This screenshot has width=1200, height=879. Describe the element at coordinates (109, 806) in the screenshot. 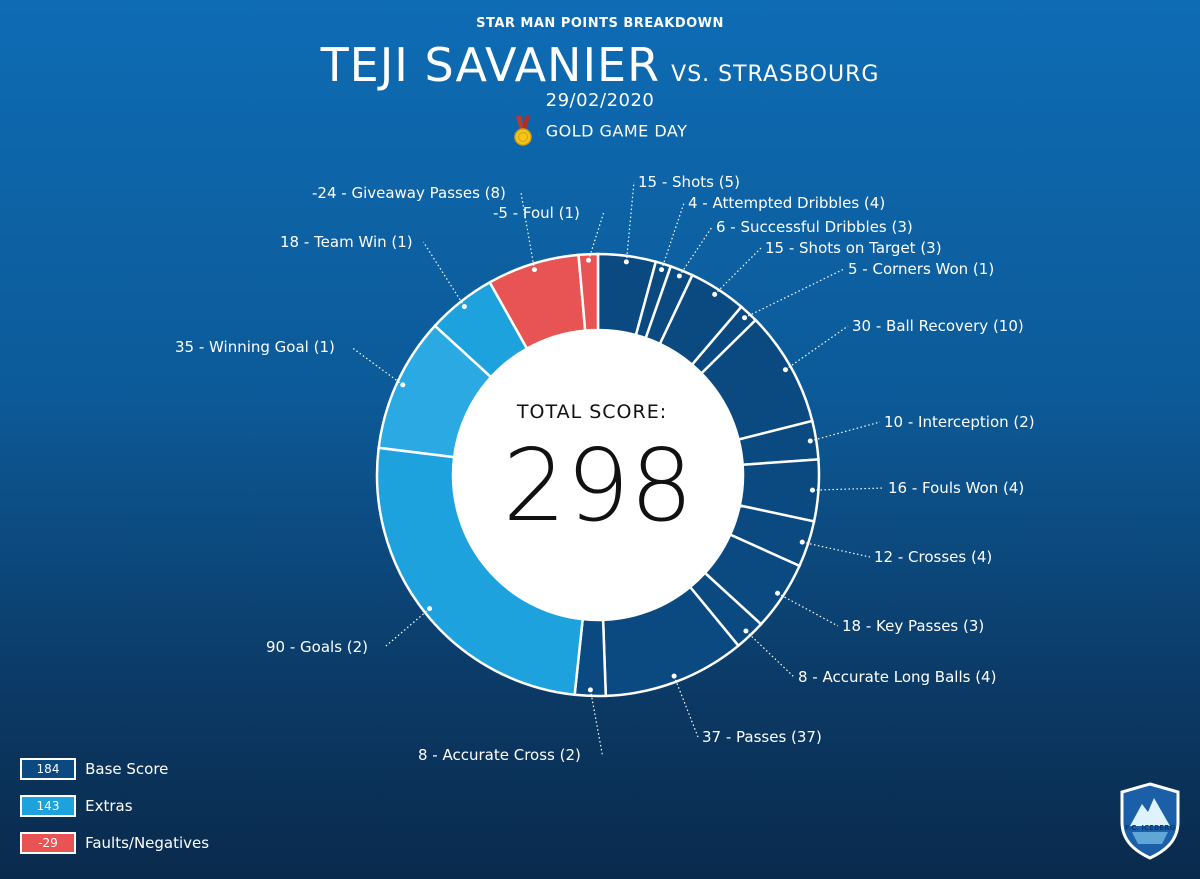

I see `legend-extras-label: Extras` at that location.